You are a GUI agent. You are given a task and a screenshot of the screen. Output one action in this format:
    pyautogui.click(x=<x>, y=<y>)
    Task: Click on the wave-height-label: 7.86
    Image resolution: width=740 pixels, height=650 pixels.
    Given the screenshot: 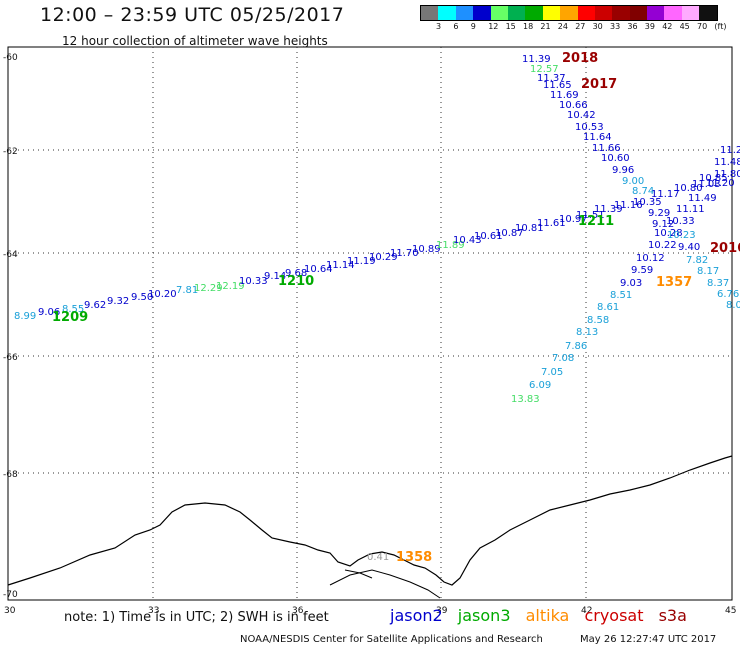 What is the action you would take?
    pyautogui.click(x=576, y=346)
    